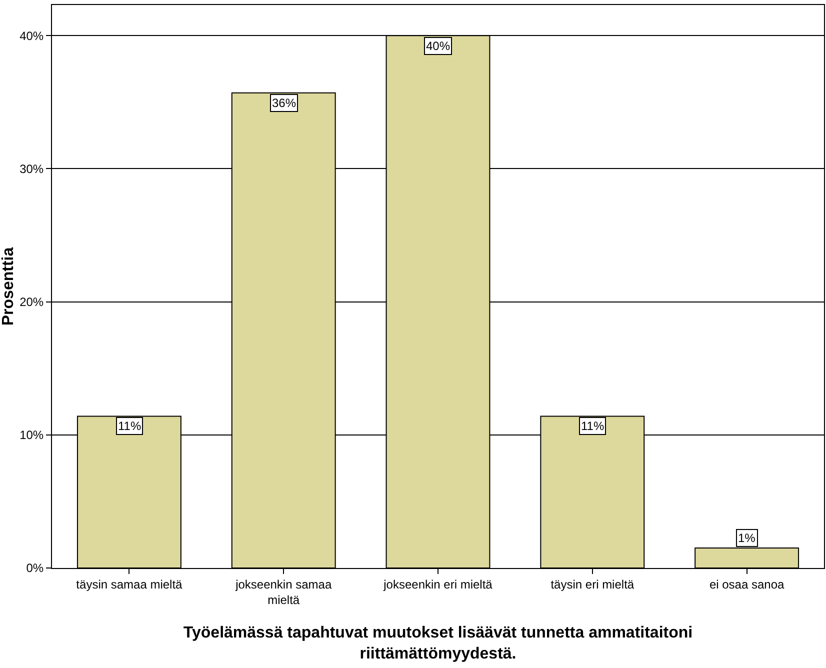 Image resolution: width=826 pixels, height=668 pixels. I want to click on data-label: 1%, so click(747, 538).